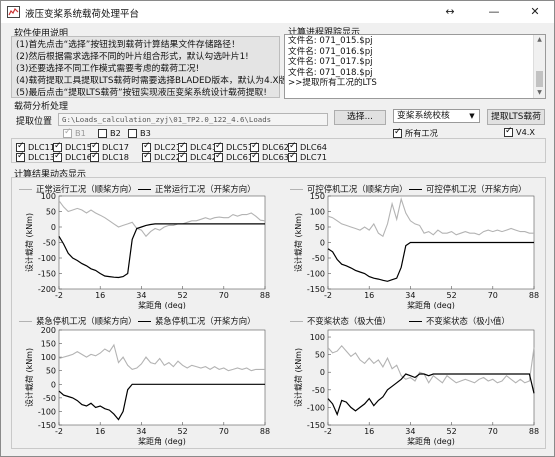  I want to click on checkbox-dlc64: ✓ DLC64, so click(308, 146).